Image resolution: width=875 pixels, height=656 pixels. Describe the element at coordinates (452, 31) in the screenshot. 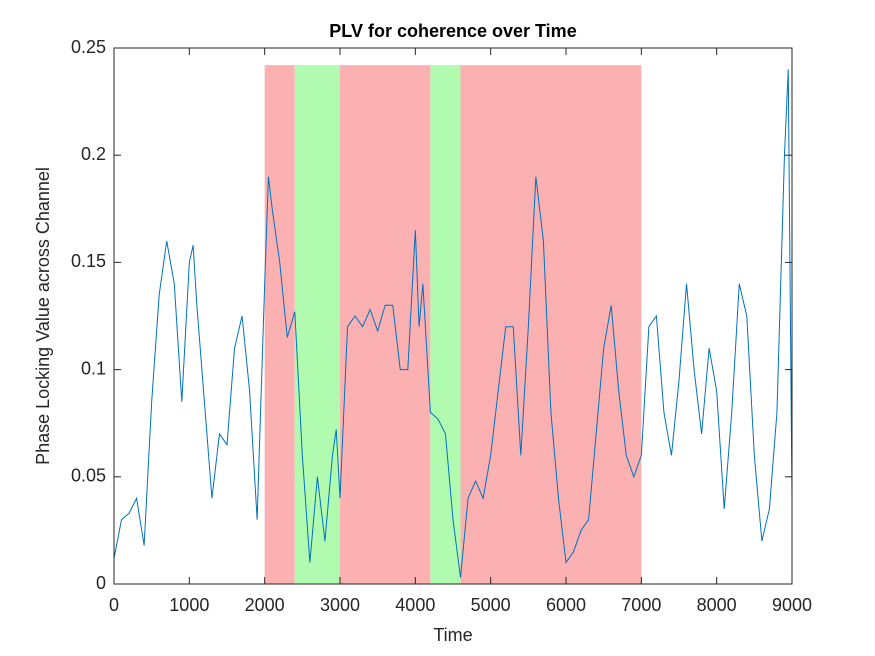

I see `chart-title: PLV for coherence over Time` at that location.